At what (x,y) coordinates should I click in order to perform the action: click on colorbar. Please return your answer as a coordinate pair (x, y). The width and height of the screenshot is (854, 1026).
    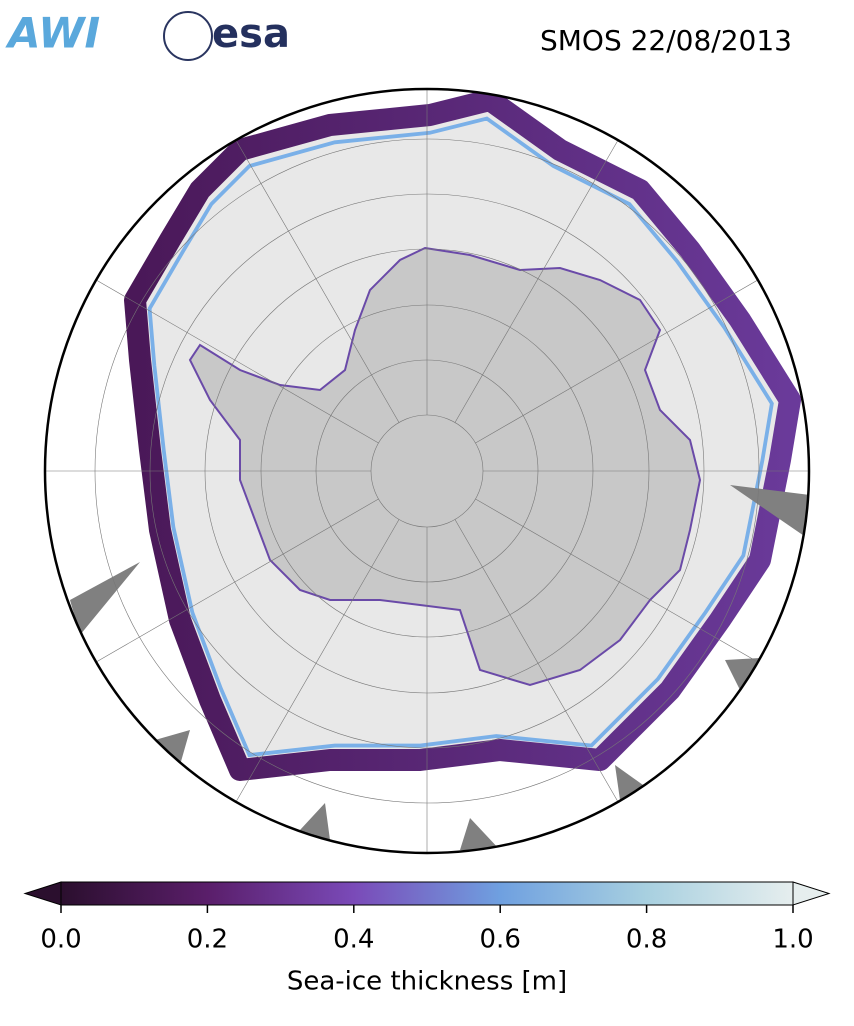
    Looking at the image, I should click on (427, 893).